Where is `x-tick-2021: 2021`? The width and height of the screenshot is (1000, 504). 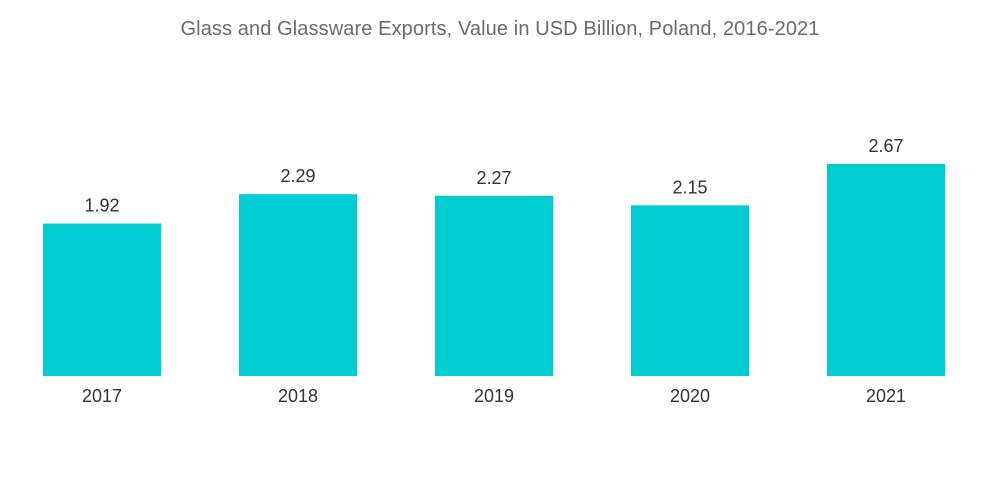
x-tick-2021: 2021 is located at coordinates (886, 396).